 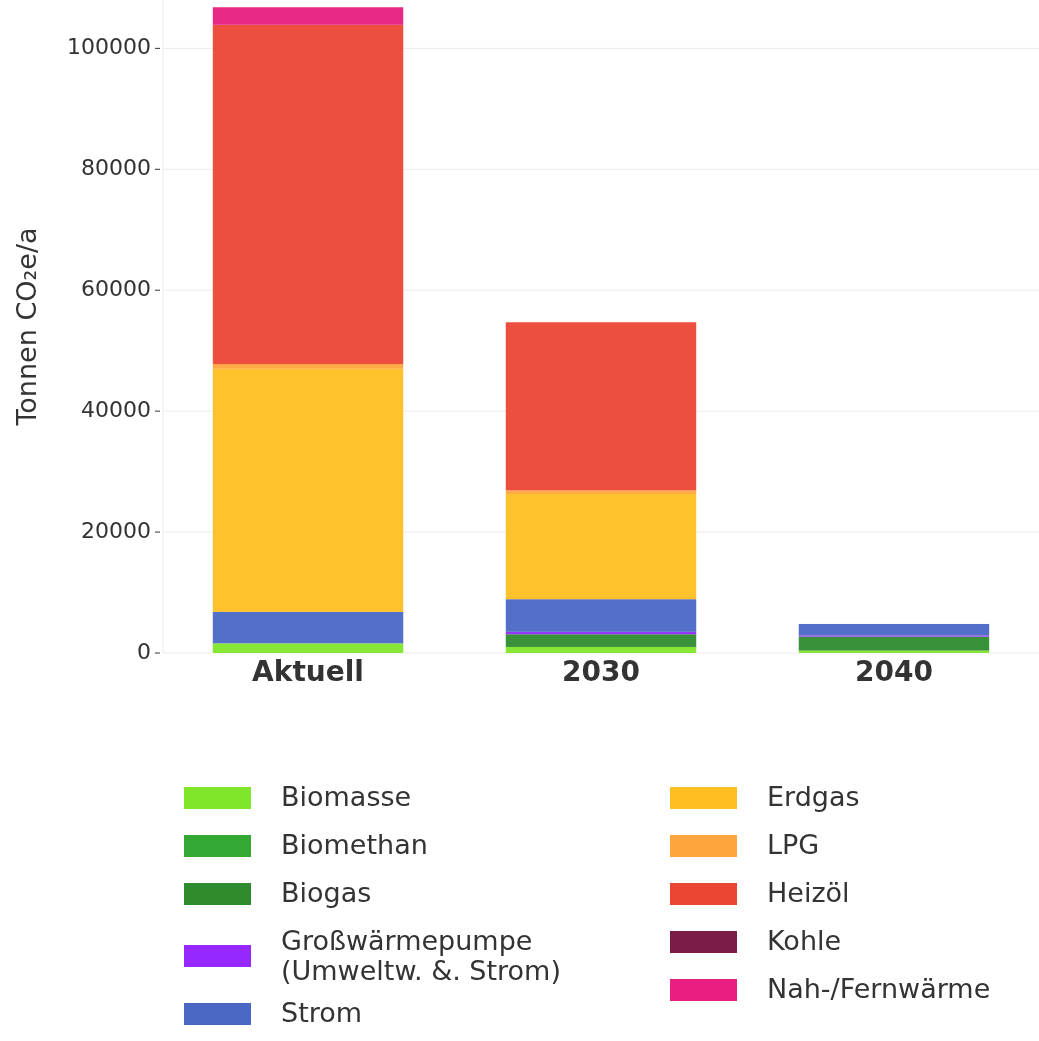 I want to click on y-axis-title: Tonnen CO₂e/a, so click(x=26, y=327).